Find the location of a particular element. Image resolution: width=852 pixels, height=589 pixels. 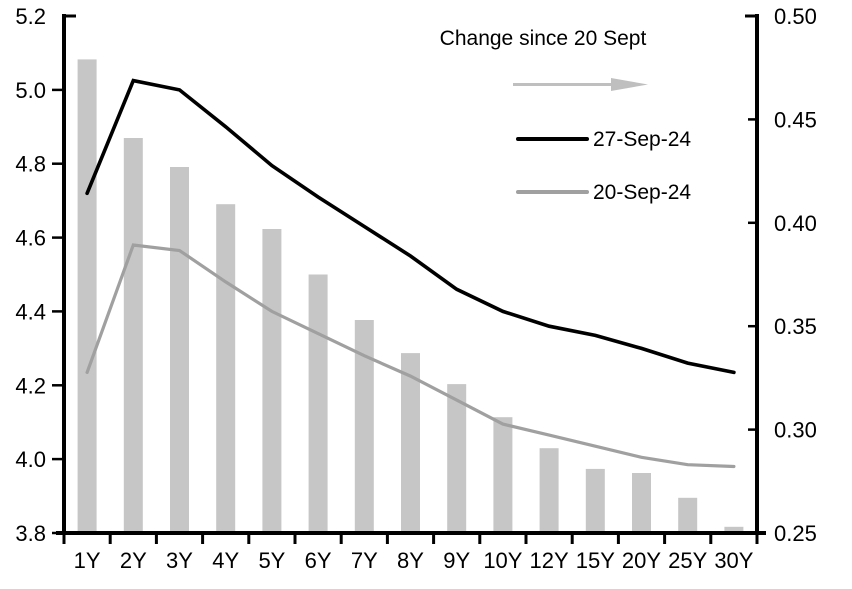

x-tick-label: 9Y is located at coordinates (456, 560).